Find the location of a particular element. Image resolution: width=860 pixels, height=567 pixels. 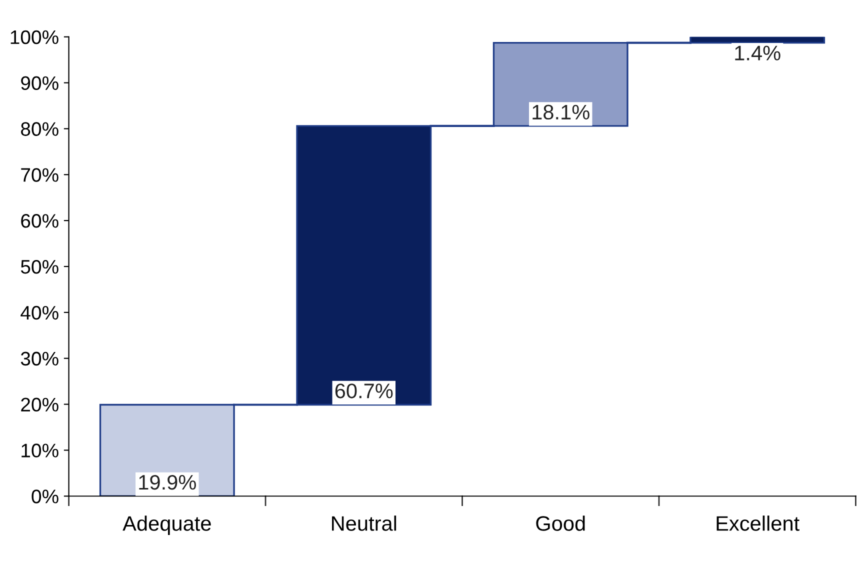

y-tick-label: 20% is located at coordinates (39, 405).